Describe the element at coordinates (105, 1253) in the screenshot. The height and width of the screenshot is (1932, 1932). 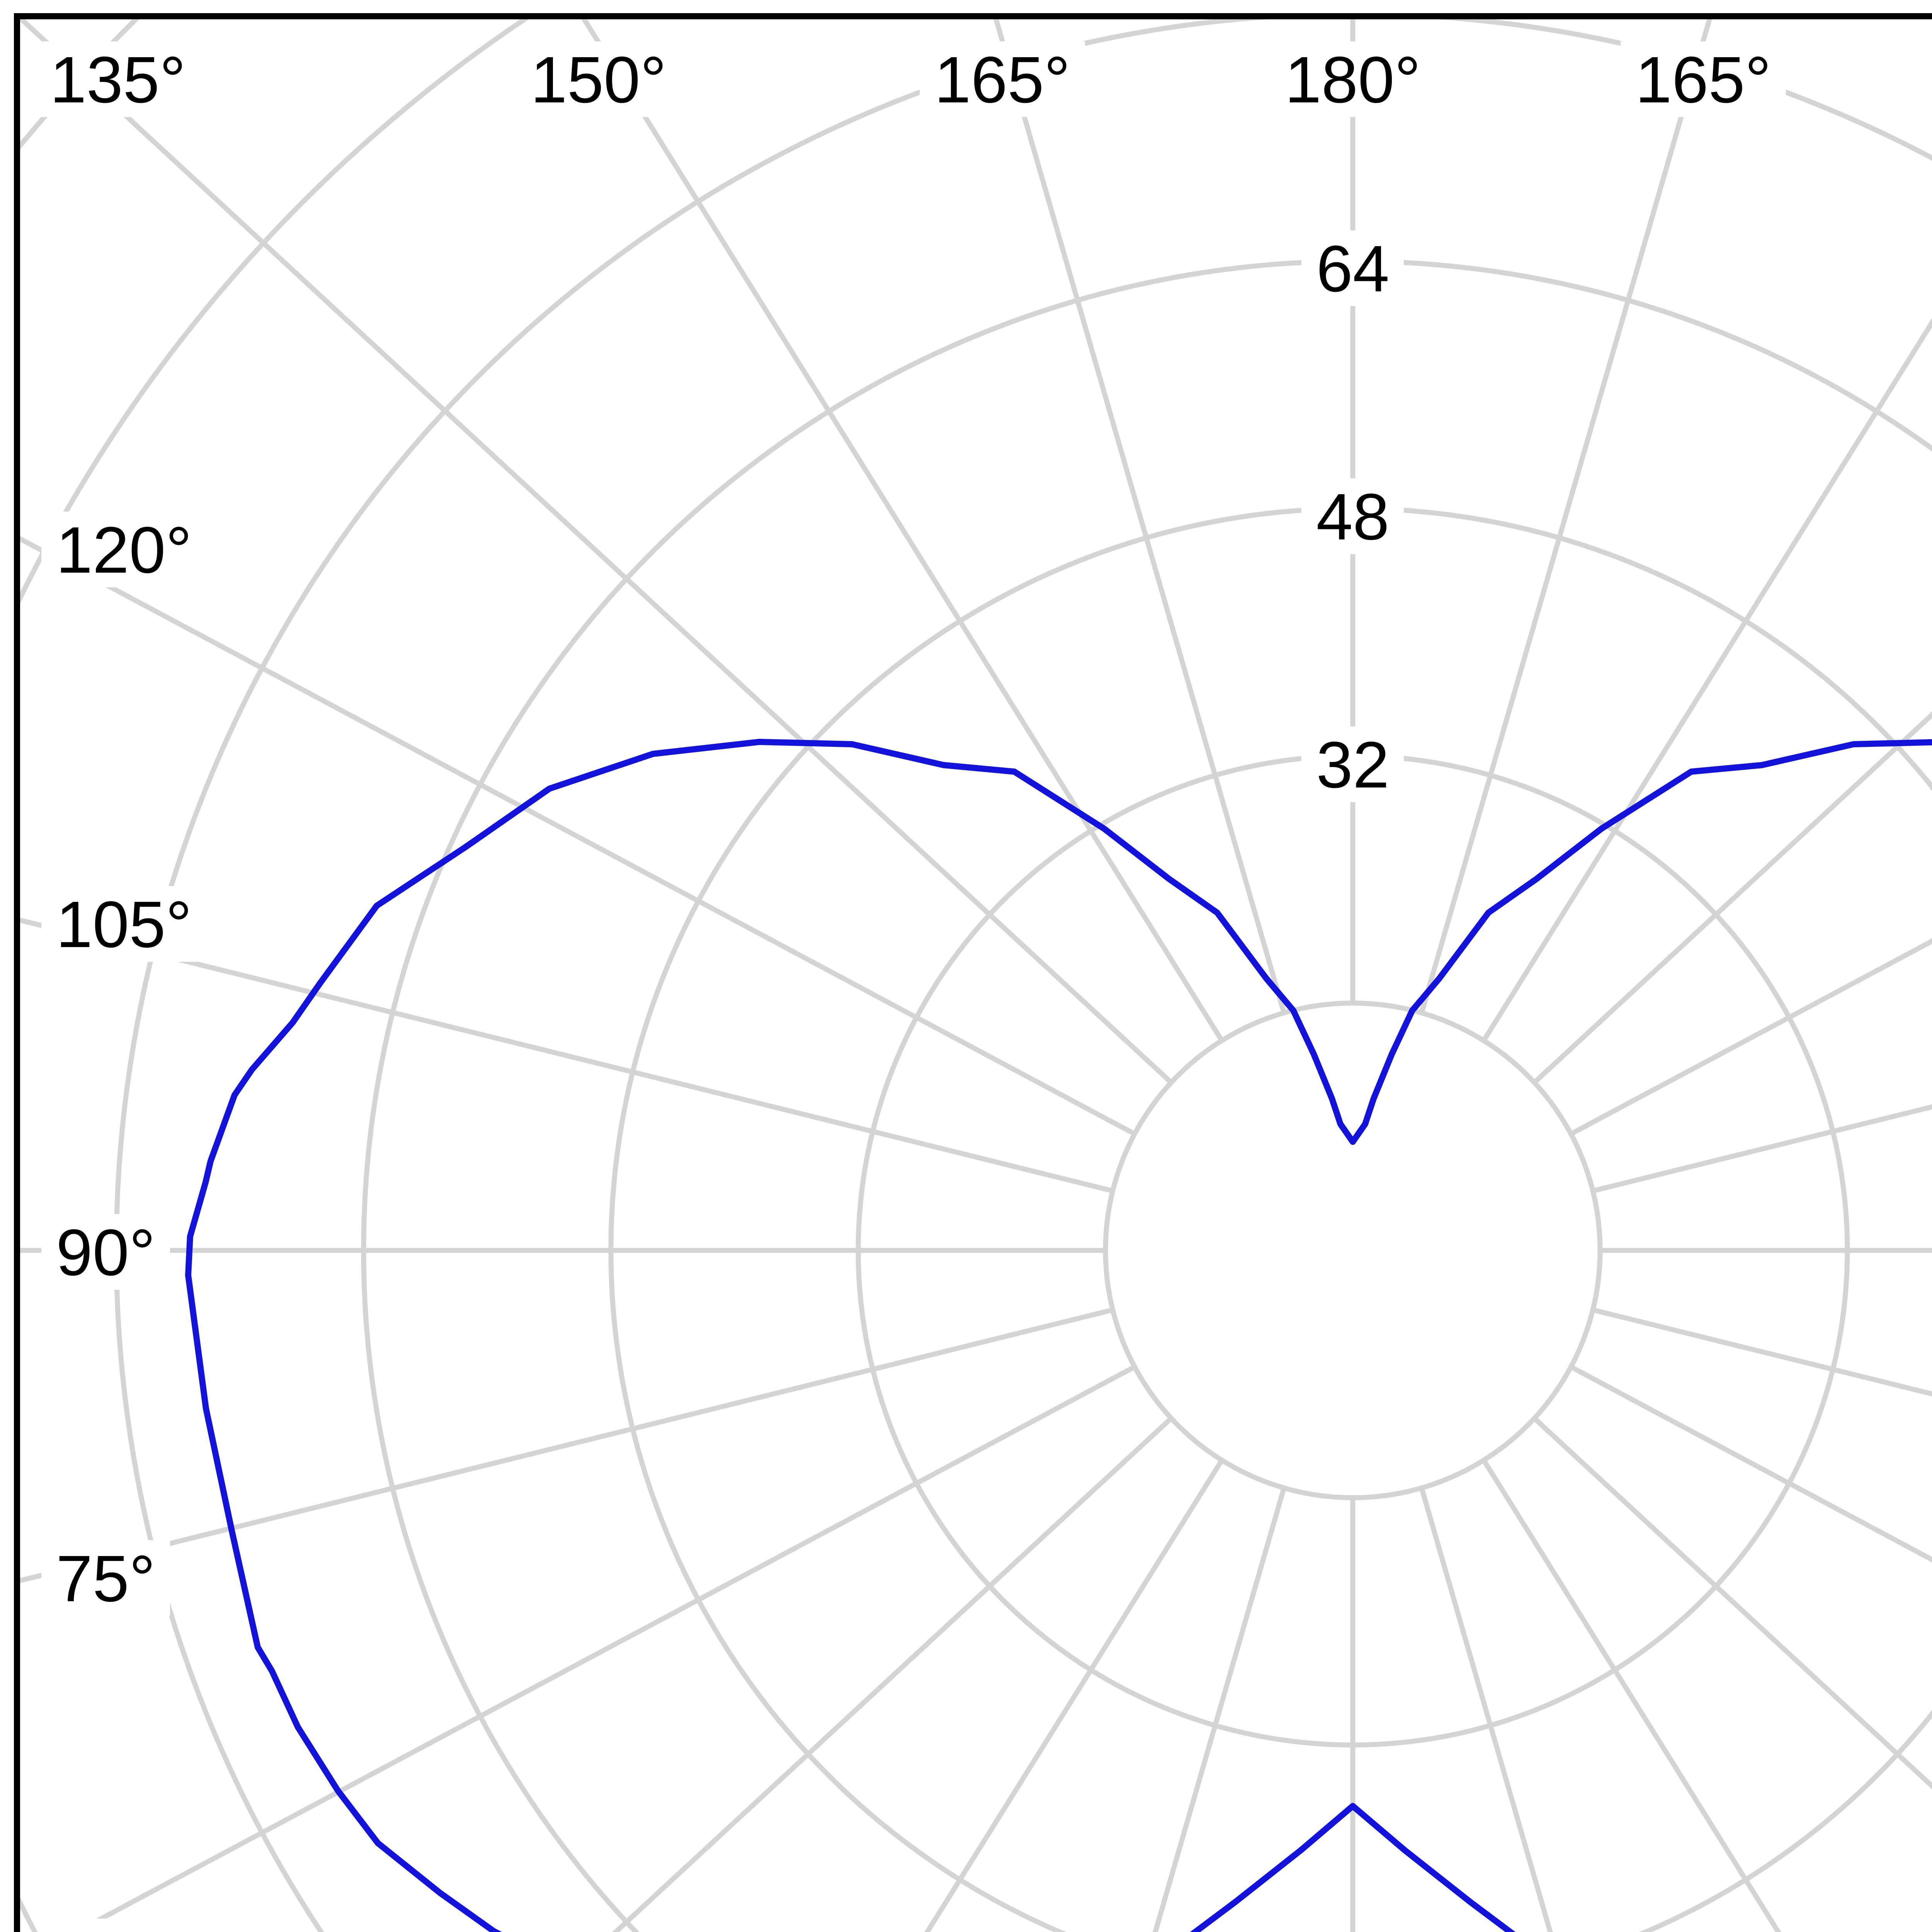
I see `svg-text: 90°` at that location.